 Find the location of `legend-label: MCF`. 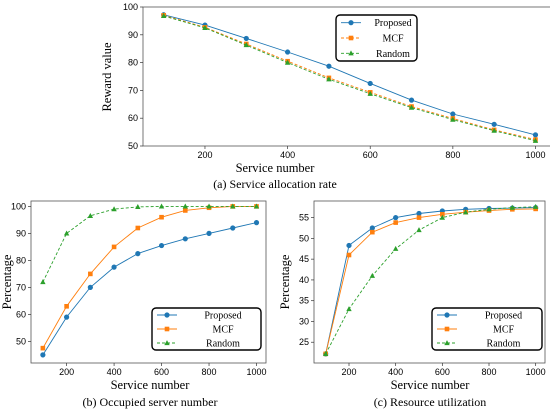

legend-label: MCF is located at coordinates (393, 39).